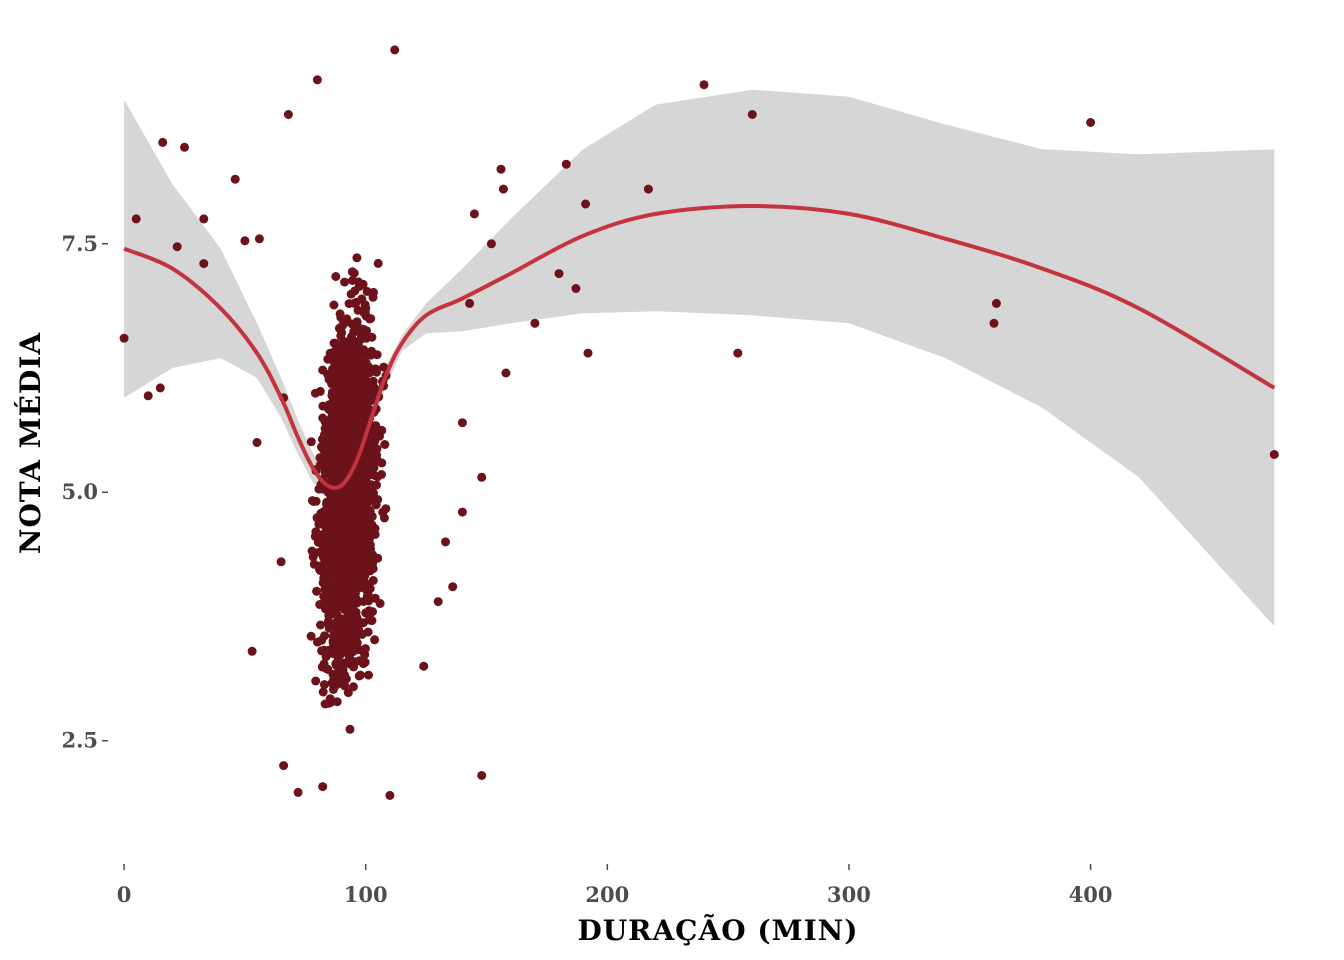 This screenshot has width=1344, height=960. I want to click on y-axis-title: NOTA MÉDIA, so click(30, 443).